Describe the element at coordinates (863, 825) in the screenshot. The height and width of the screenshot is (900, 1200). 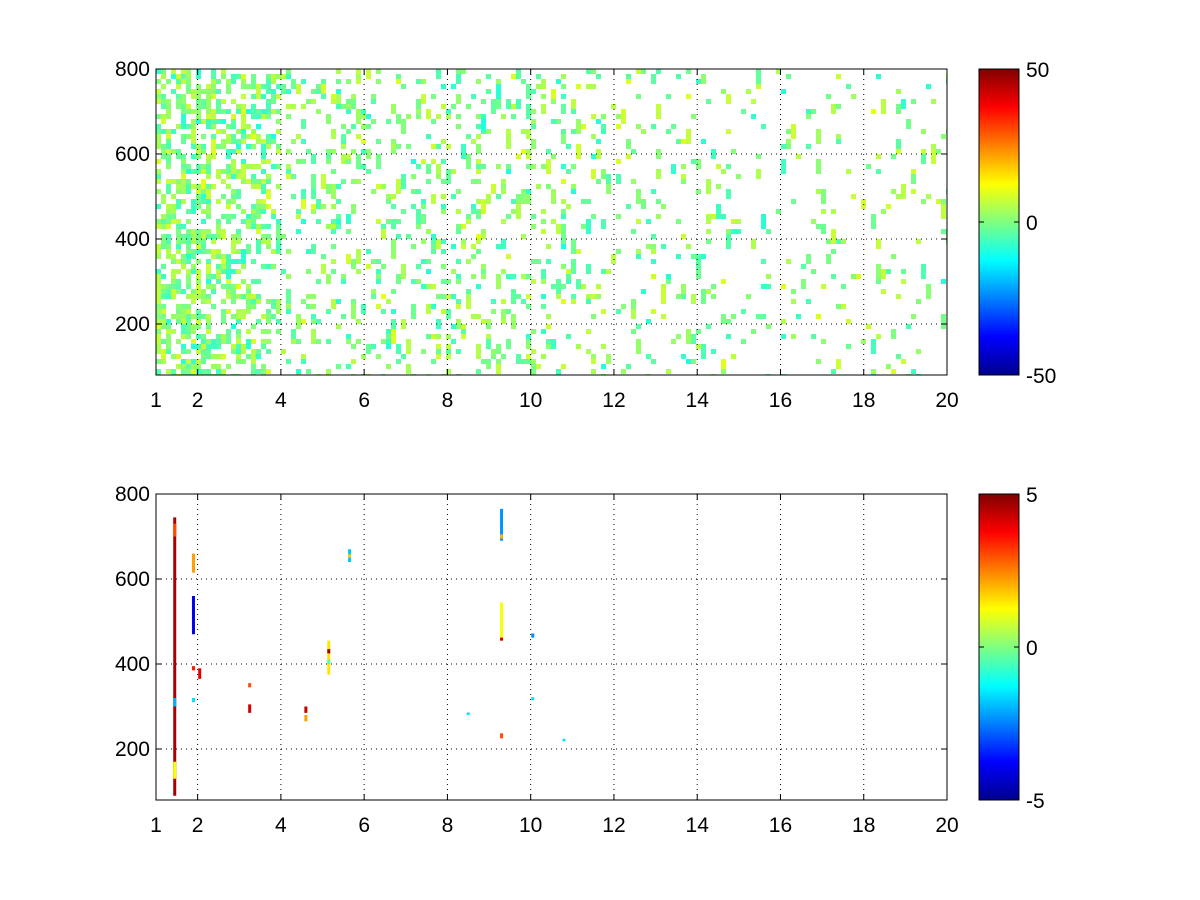
I see `x-tick-label: 18` at that location.